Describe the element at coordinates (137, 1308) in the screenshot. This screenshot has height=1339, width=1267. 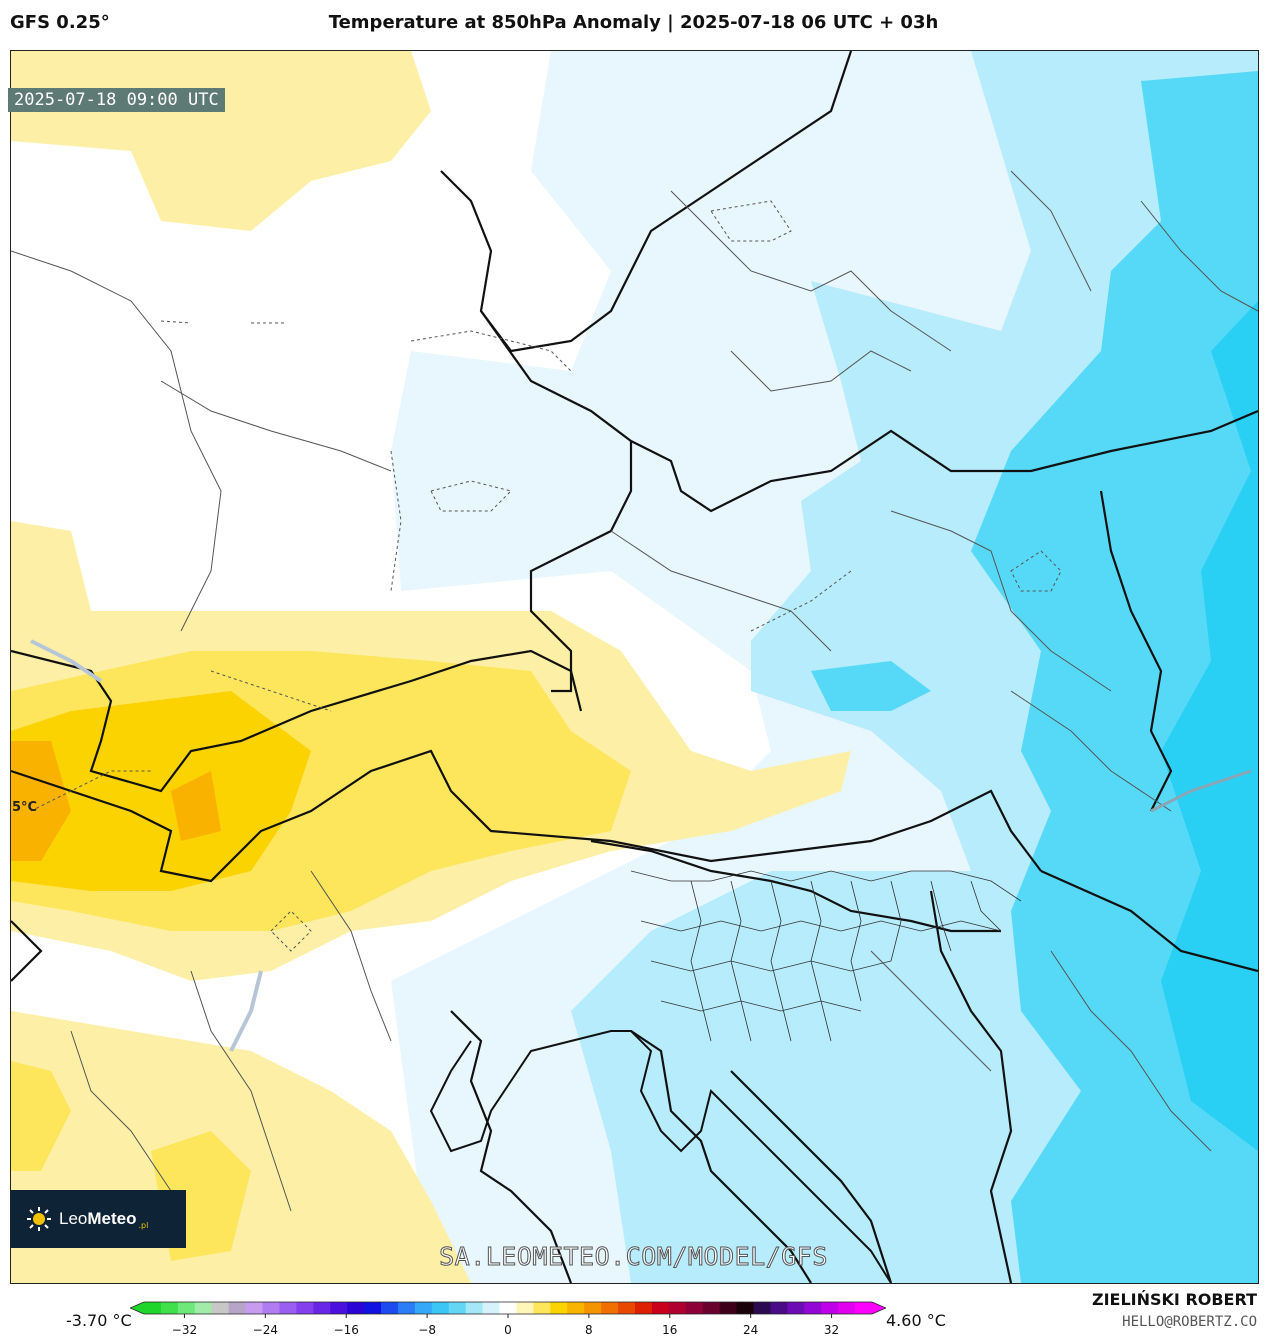
I see `colorbar-arrow-left` at that location.